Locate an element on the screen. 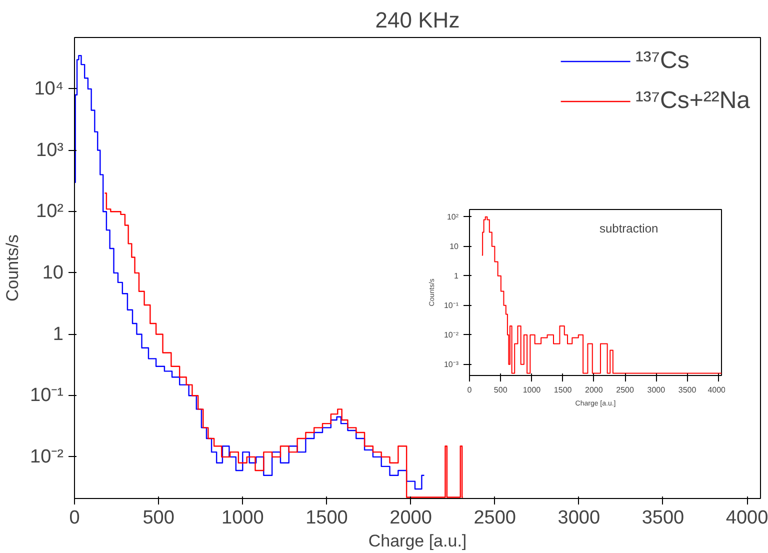 This screenshot has width=768, height=553. x-axis-title: Charge [a.u.] is located at coordinates (417, 541).